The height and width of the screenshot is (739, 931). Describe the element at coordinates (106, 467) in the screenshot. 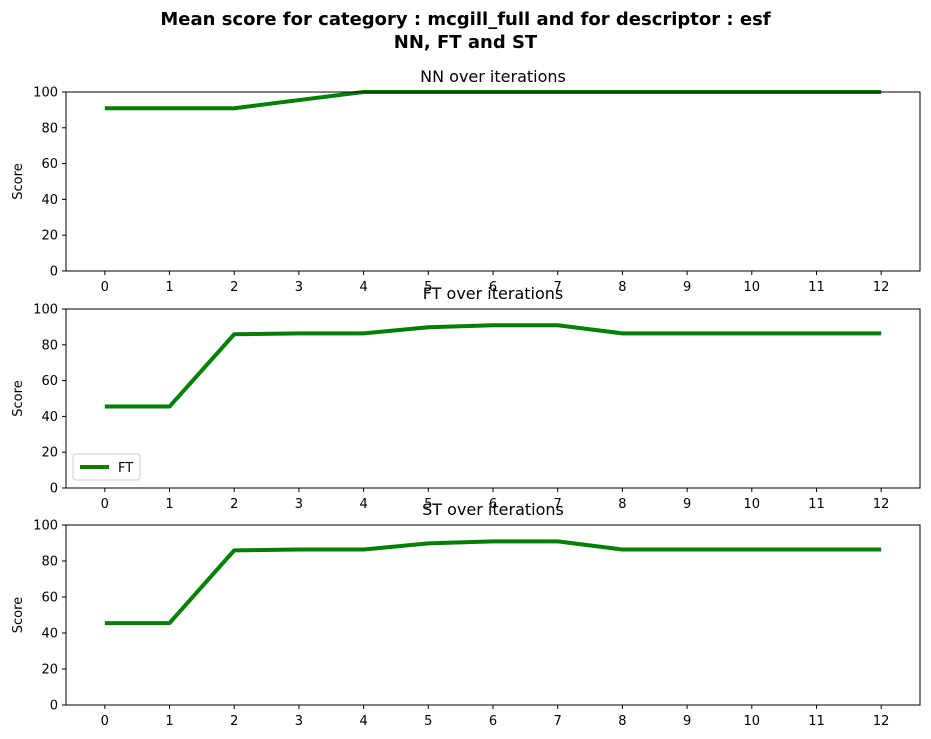

I see `legend: FT` at that location.